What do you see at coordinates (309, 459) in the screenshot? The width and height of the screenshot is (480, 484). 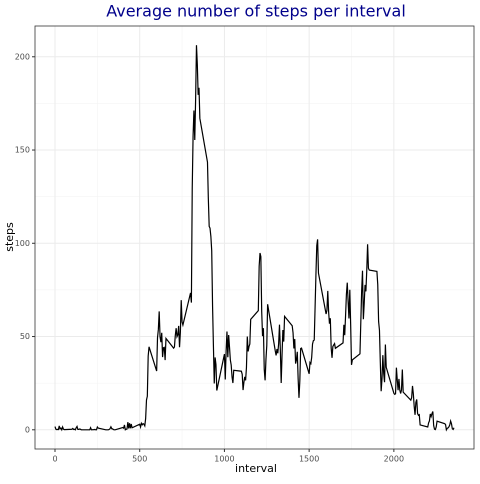 I see `x-tick-label: 1500` at bounding box center [309, 459].